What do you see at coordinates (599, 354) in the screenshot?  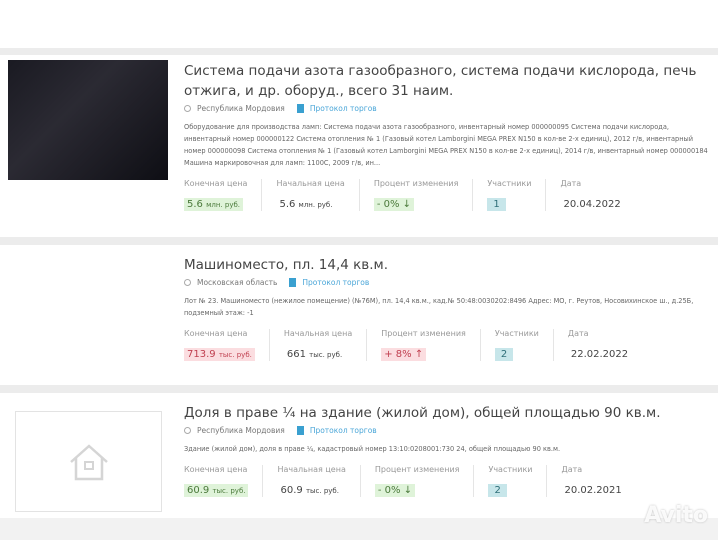 I see `lot-date: 22.02.2022` at bounding box center [599, 354].